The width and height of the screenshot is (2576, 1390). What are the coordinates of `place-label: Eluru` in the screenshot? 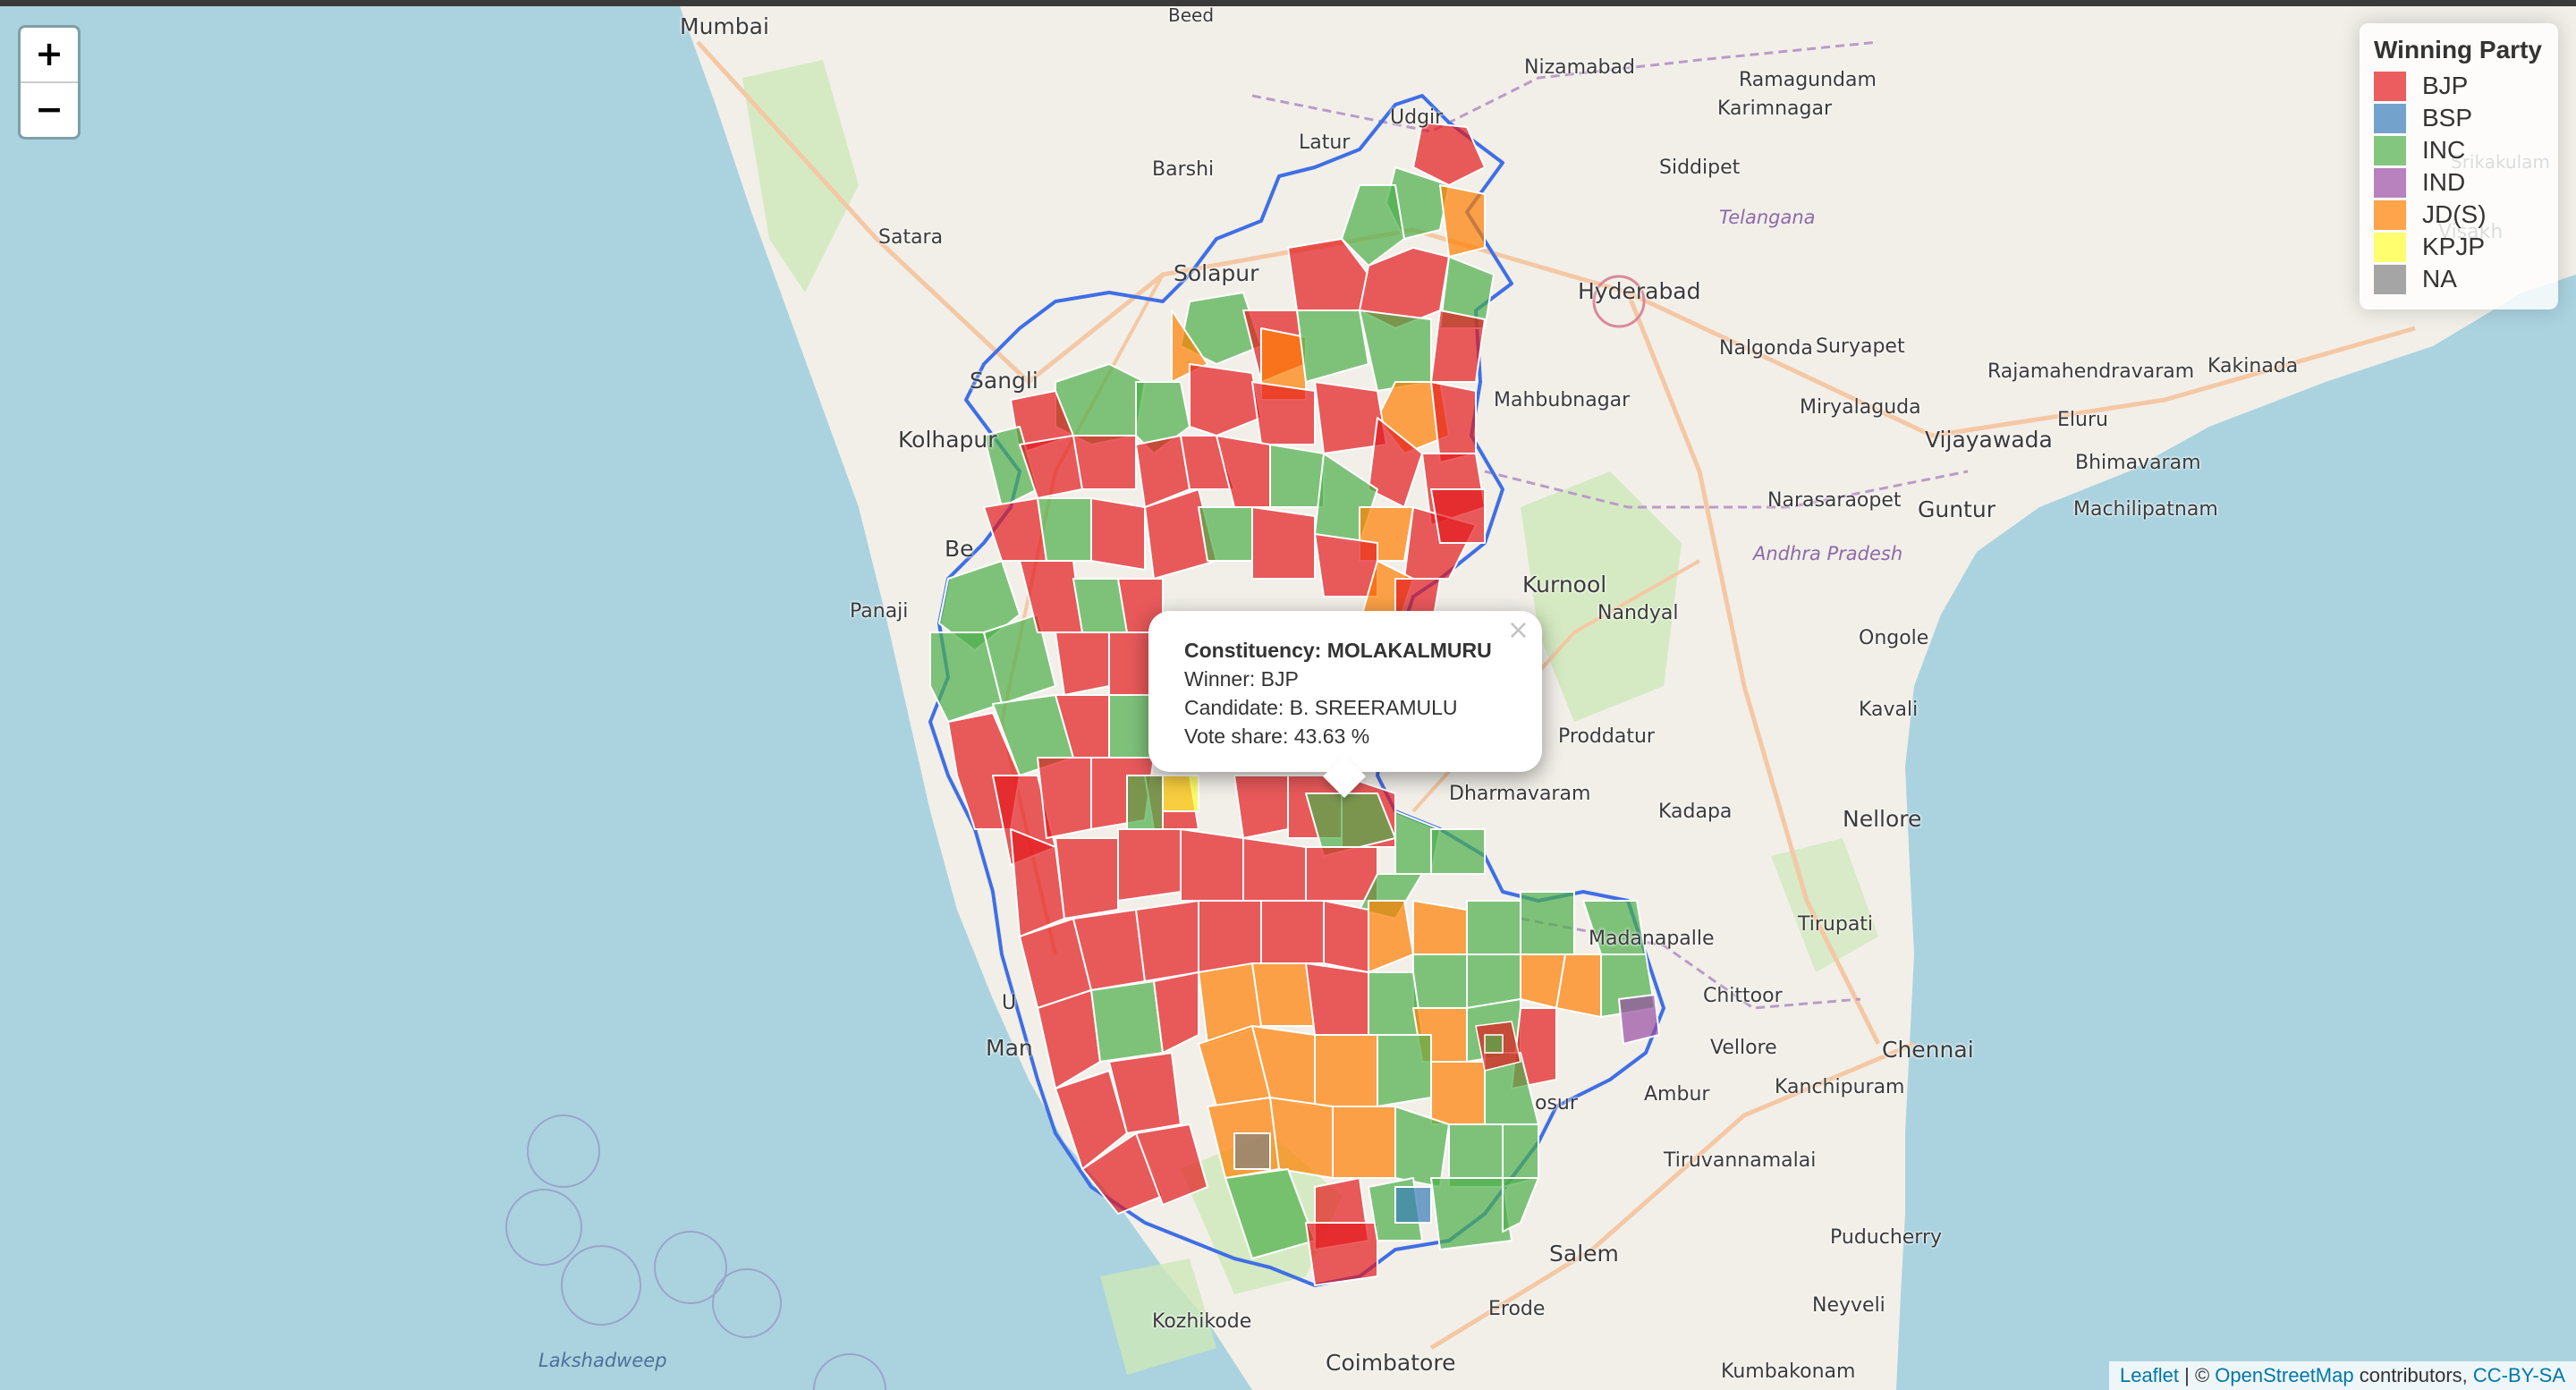 It's located at (2082, 420).